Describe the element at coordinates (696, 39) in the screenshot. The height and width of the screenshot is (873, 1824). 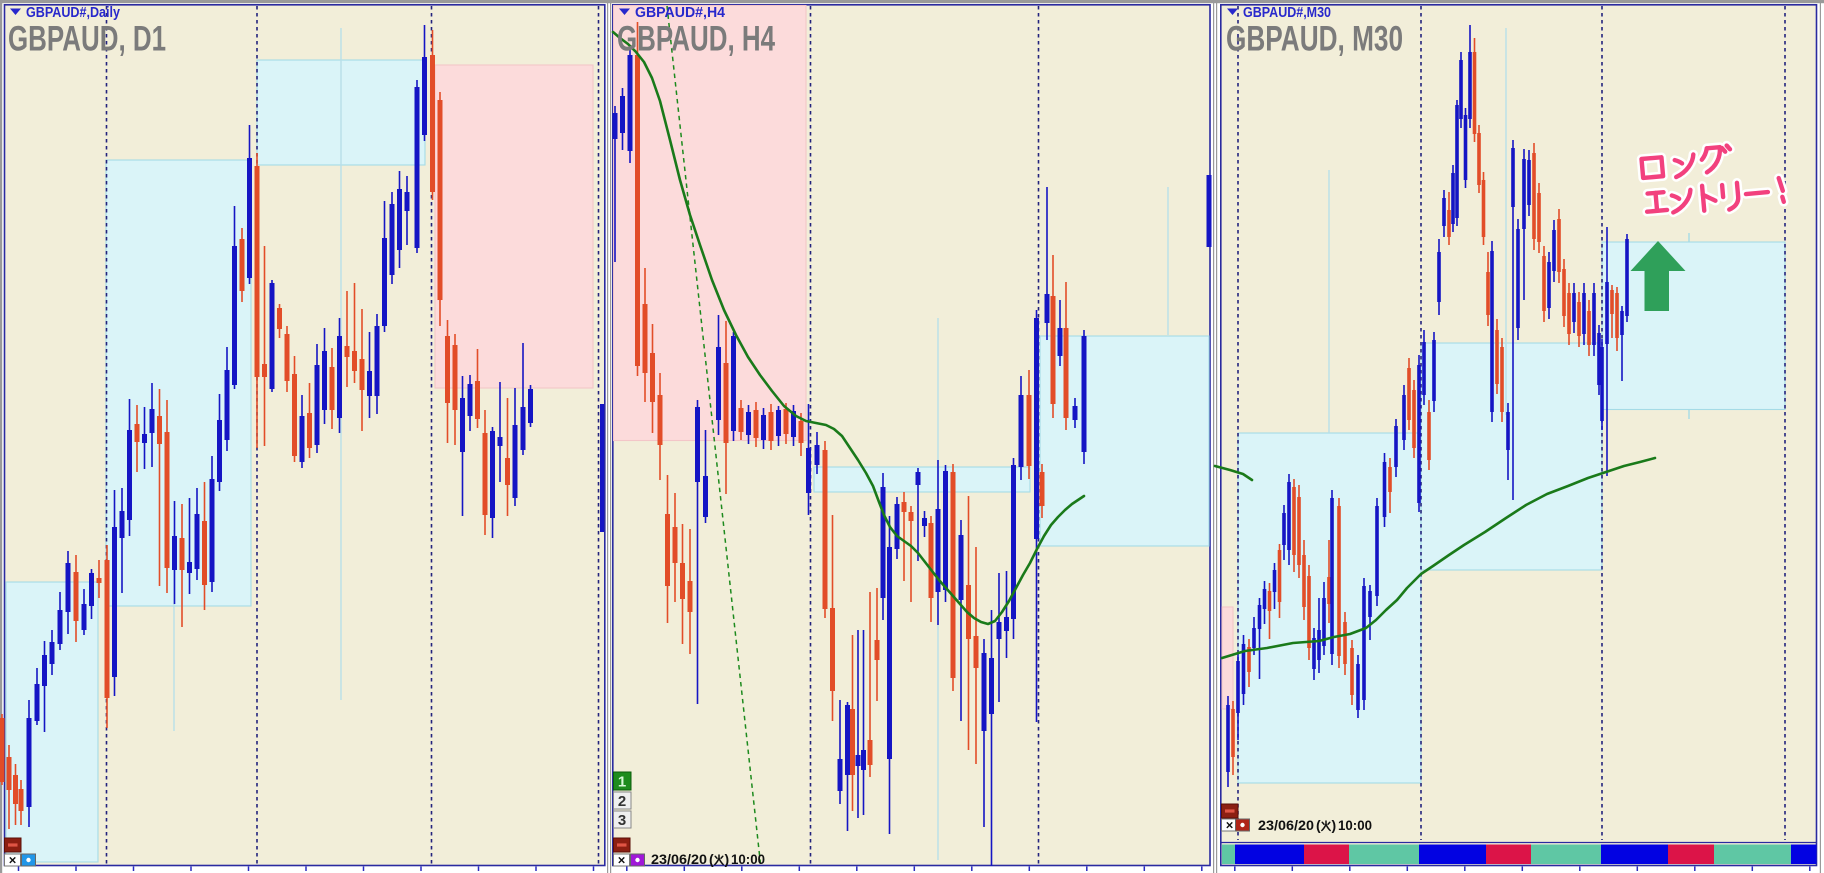
I see `svg-text: GBPAUD, H4` at that location.